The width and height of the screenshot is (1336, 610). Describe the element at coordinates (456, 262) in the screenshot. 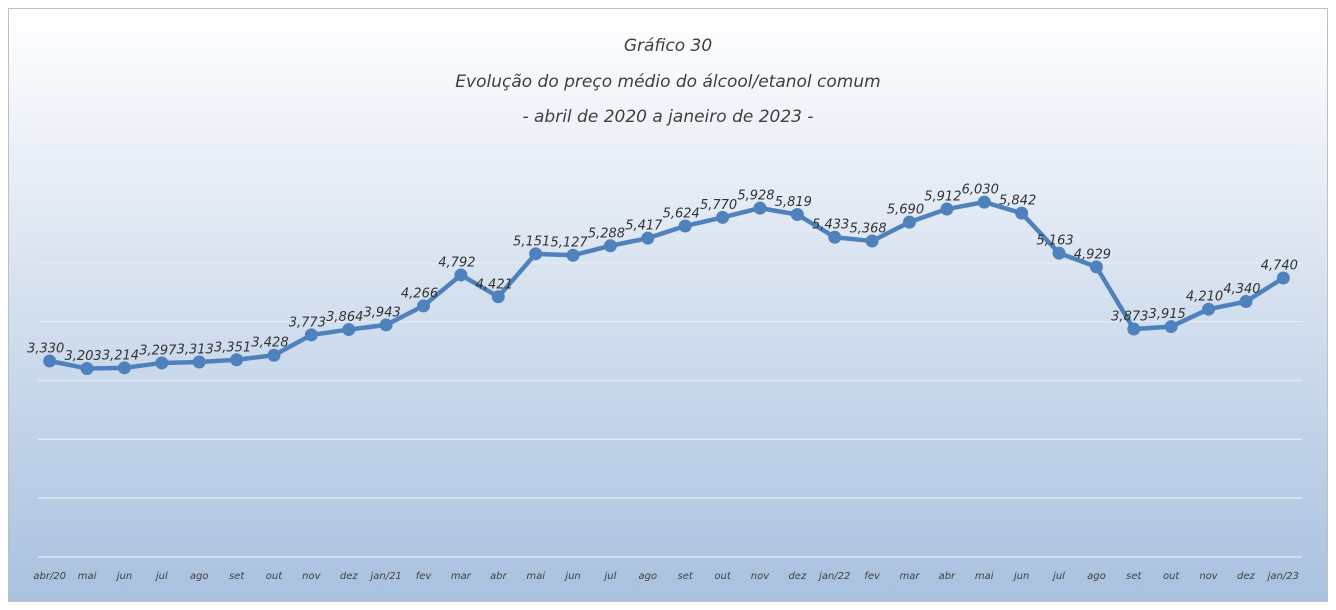

I see `data-label: 4,792` at that location.